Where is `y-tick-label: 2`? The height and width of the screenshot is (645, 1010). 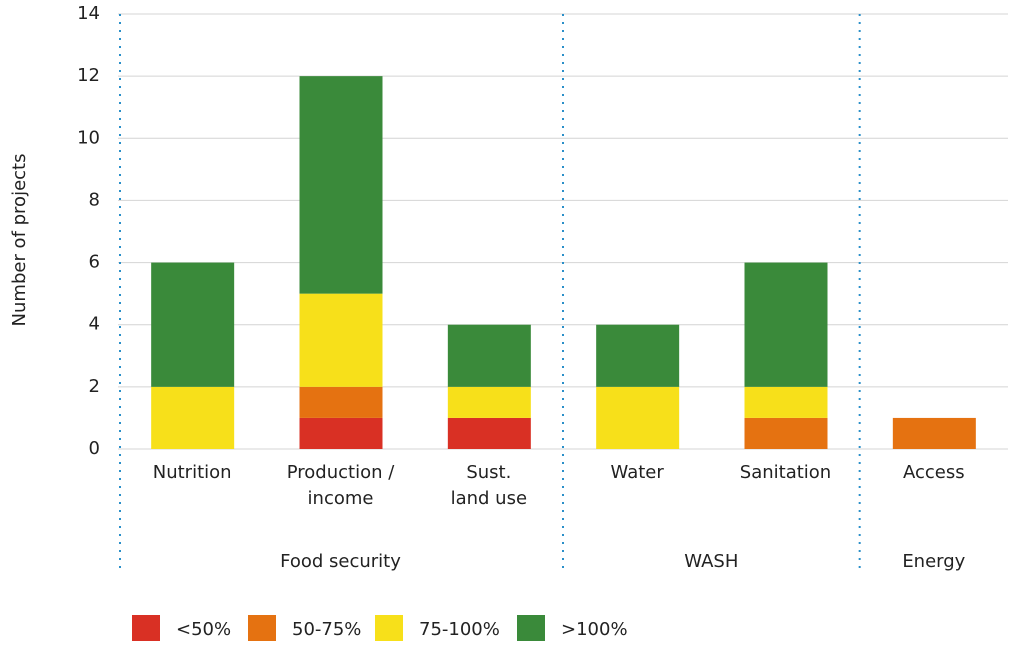
y-tick-label: 2 is located at coordinates (94, 386).